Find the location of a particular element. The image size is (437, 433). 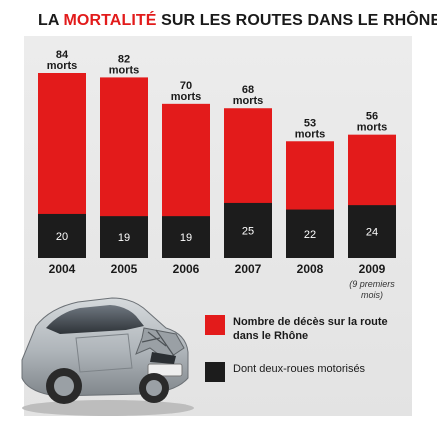

bar-moto-2009 is located at coordinates (372, 231).